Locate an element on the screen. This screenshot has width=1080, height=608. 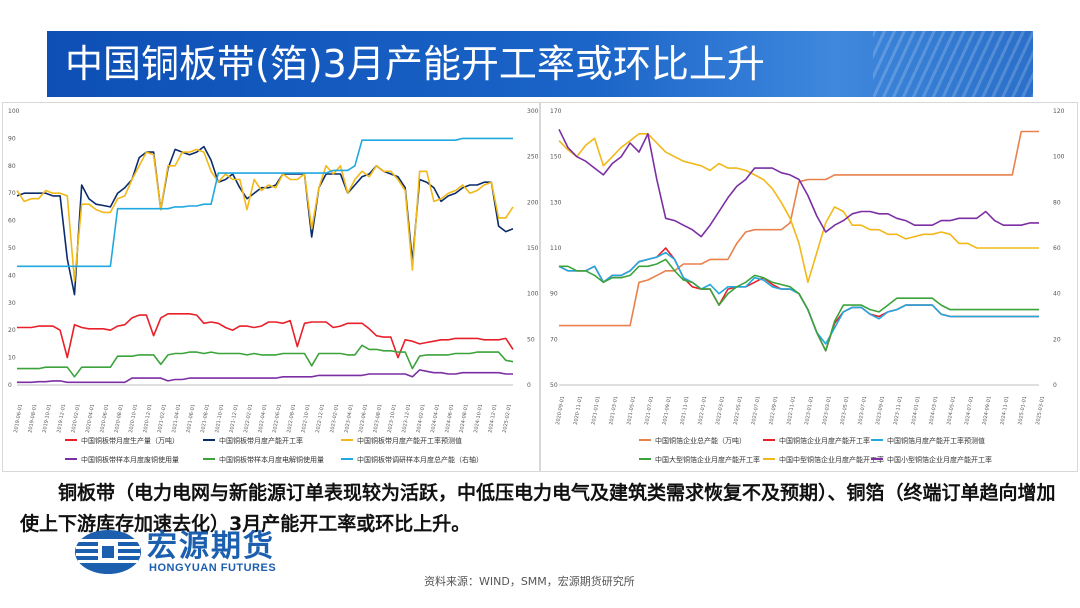
y-tick-label: 70 is located at coordinates (554, 339).